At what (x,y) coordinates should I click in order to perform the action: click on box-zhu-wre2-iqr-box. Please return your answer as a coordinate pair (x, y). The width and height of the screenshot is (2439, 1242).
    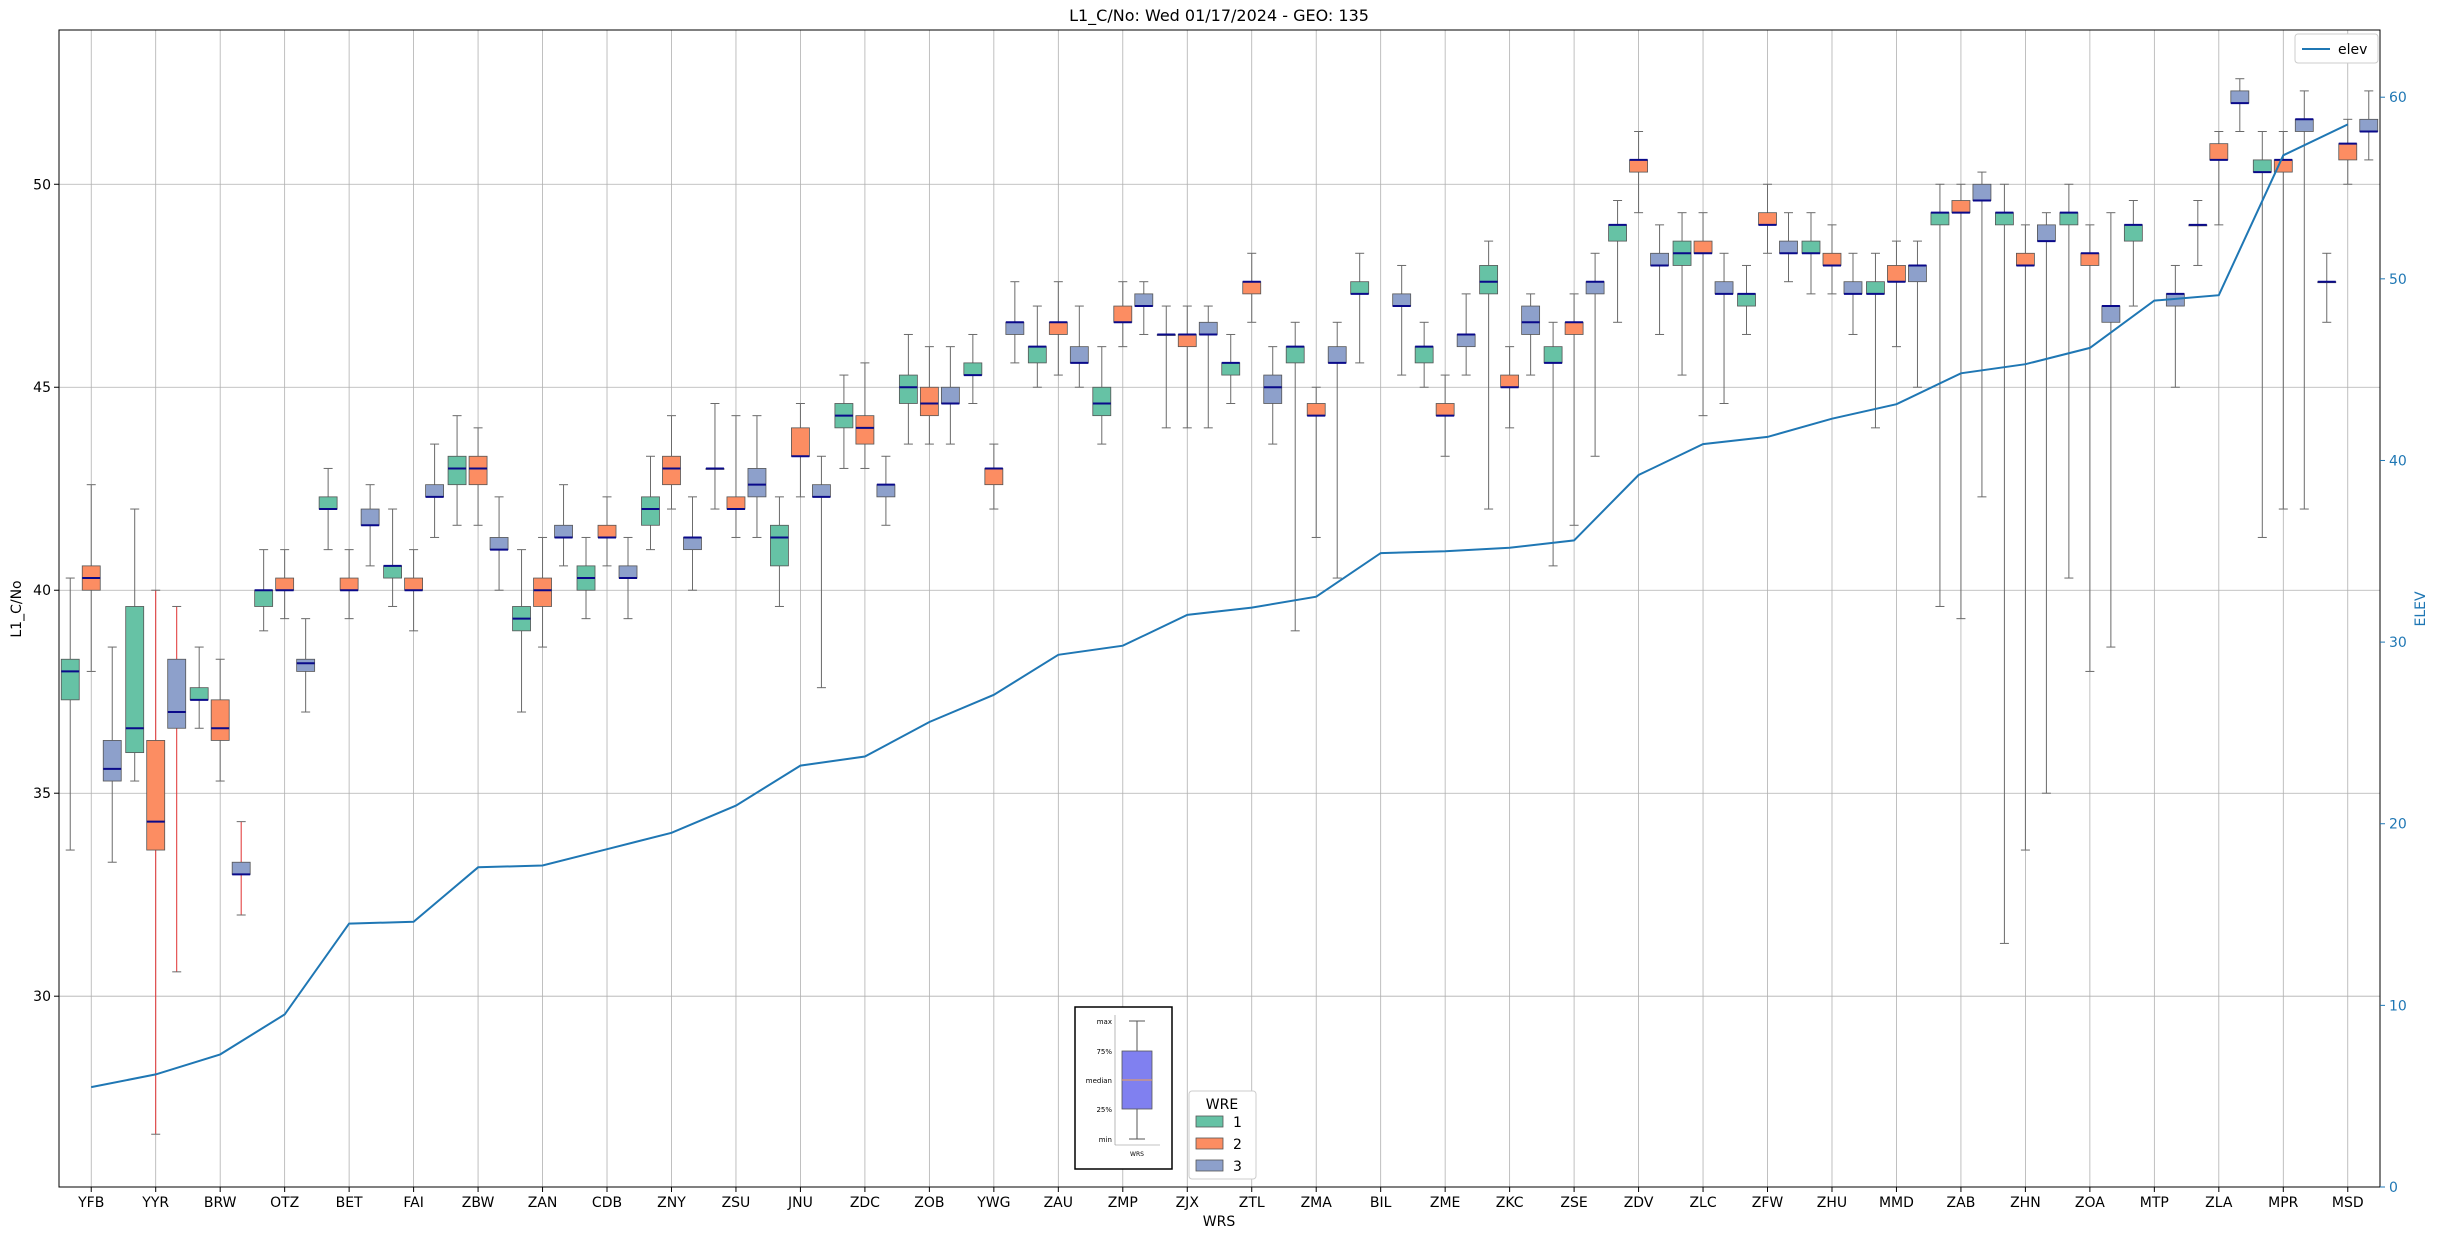
    Looking at the image, I should click on (1832, 259).